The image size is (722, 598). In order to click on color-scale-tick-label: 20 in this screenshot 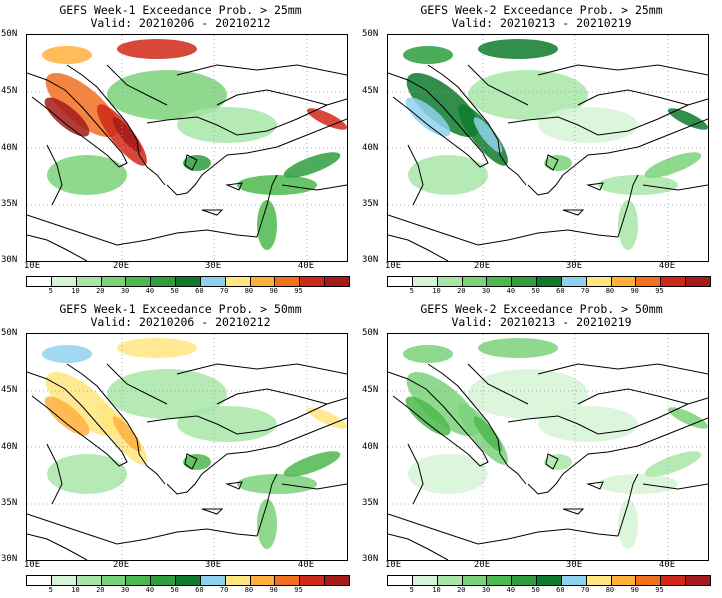, I will do `click(100, 590)`.